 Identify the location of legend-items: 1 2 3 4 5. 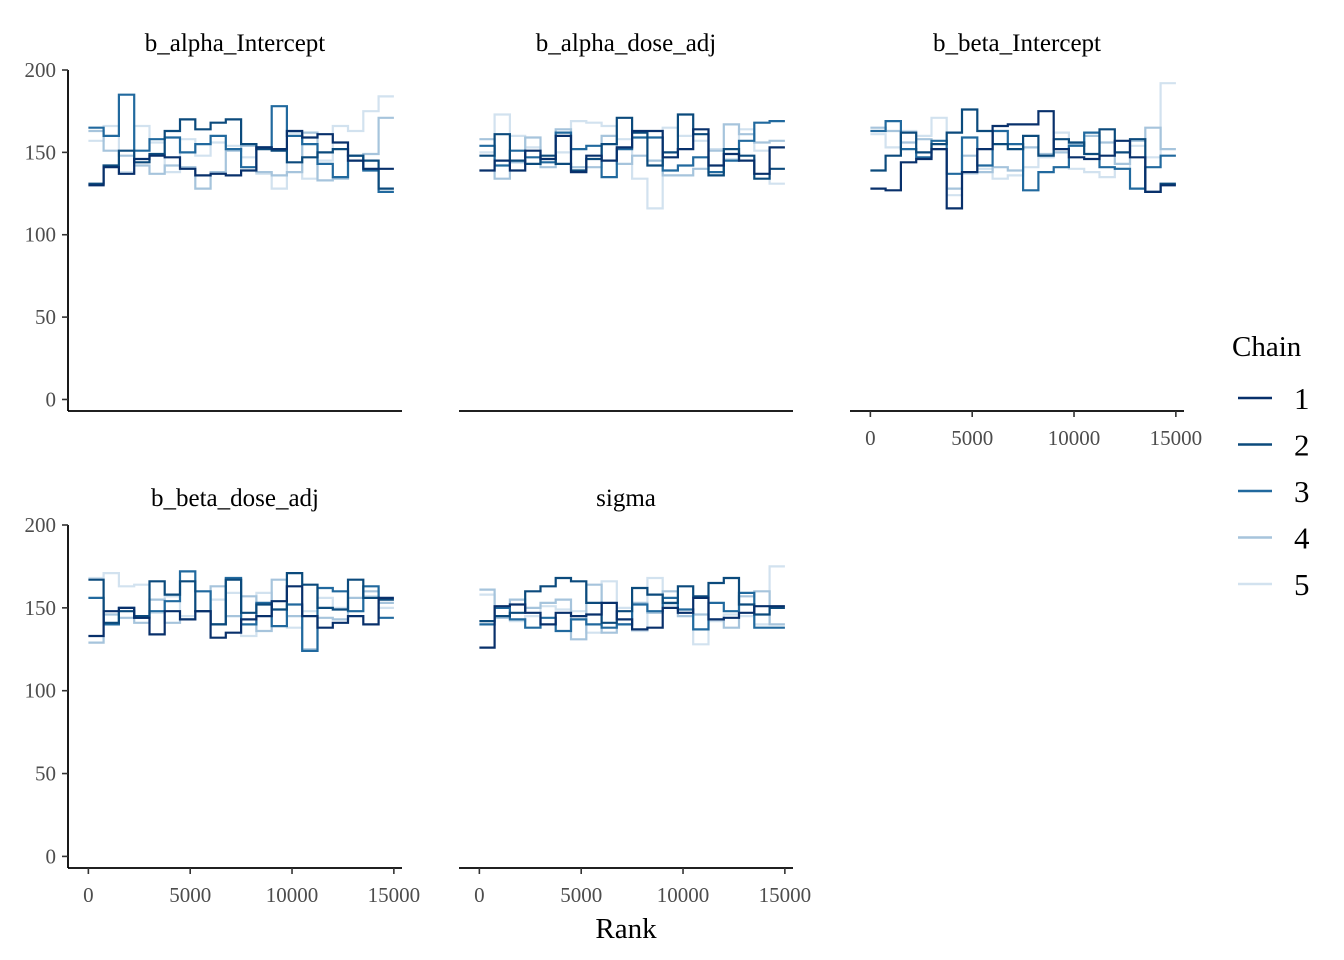
(1274, 491).